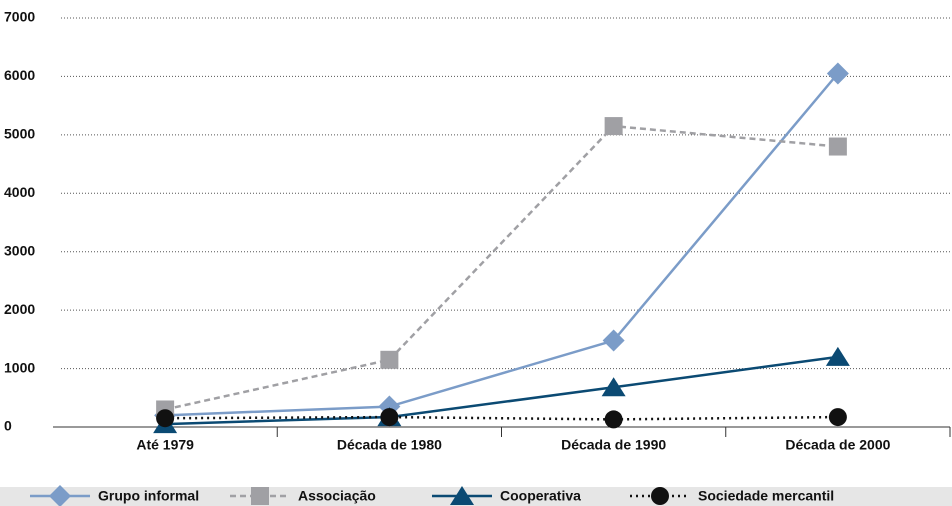  What do you see at coordinates (766, 496) in the screenshot?
I see `legend-label: Sociedade mercantil` at bounding box center [766, 496].